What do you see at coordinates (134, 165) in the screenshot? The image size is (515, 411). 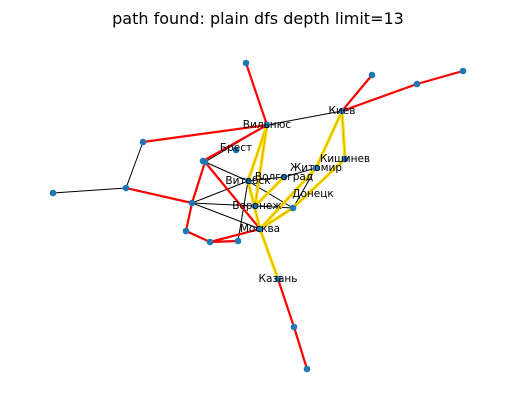 I see `edge-normal-n2-n1` at bounding box center [134, 165].